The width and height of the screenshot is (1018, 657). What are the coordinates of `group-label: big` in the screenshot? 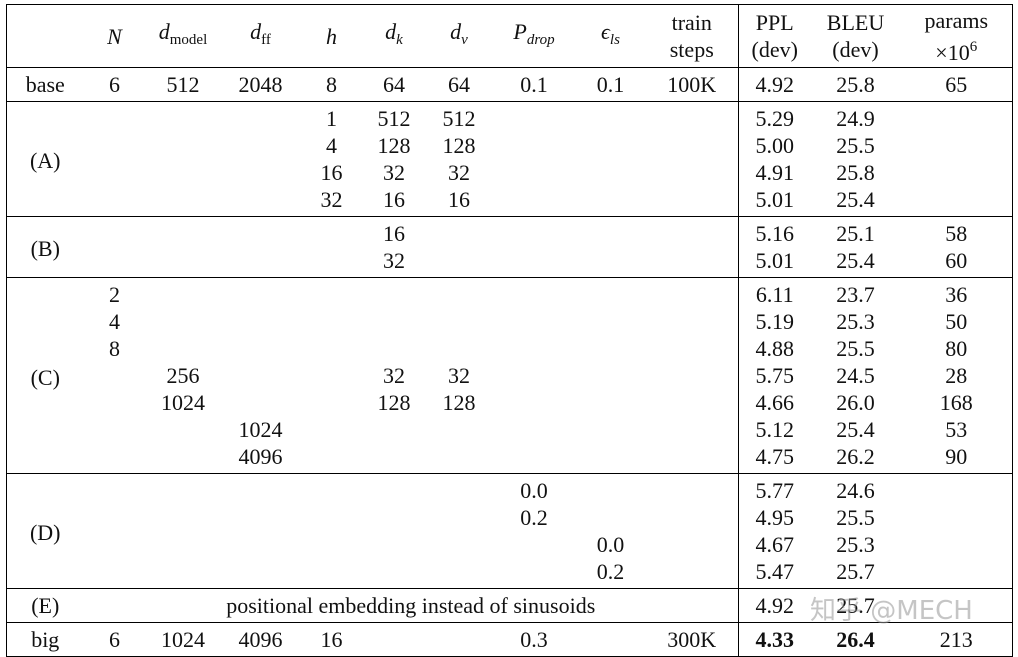 It's located at (45, 639).